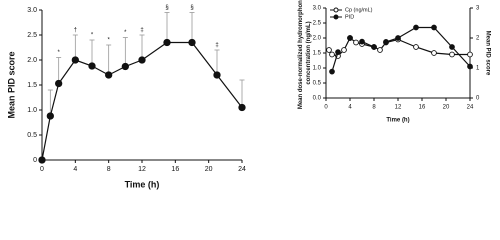  Describe the element at coordinates (487, 53) in the screenshot. I see `y2-axis-label: Mean PID score` at that location.